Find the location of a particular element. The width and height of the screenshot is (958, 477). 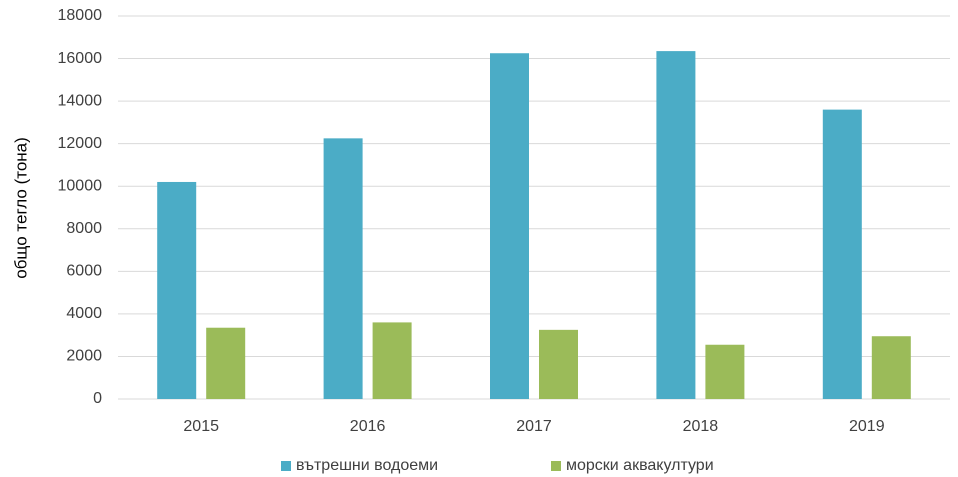

y-axis-label: общо тегло (тона) is located at coordinates (20, 208).